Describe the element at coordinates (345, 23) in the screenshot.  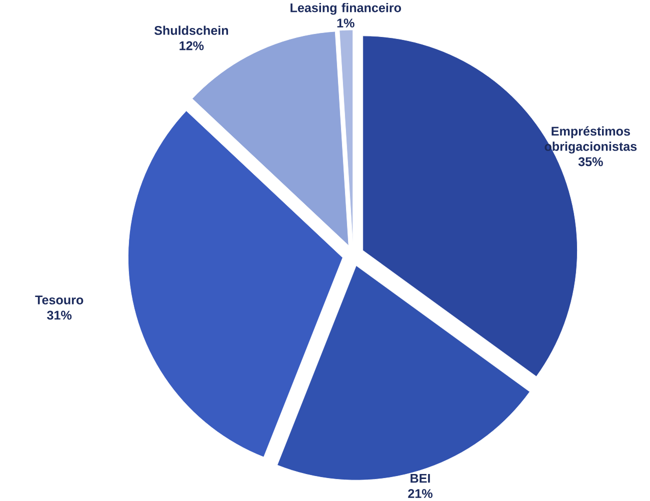
I see `data-label: 1%` at that location.